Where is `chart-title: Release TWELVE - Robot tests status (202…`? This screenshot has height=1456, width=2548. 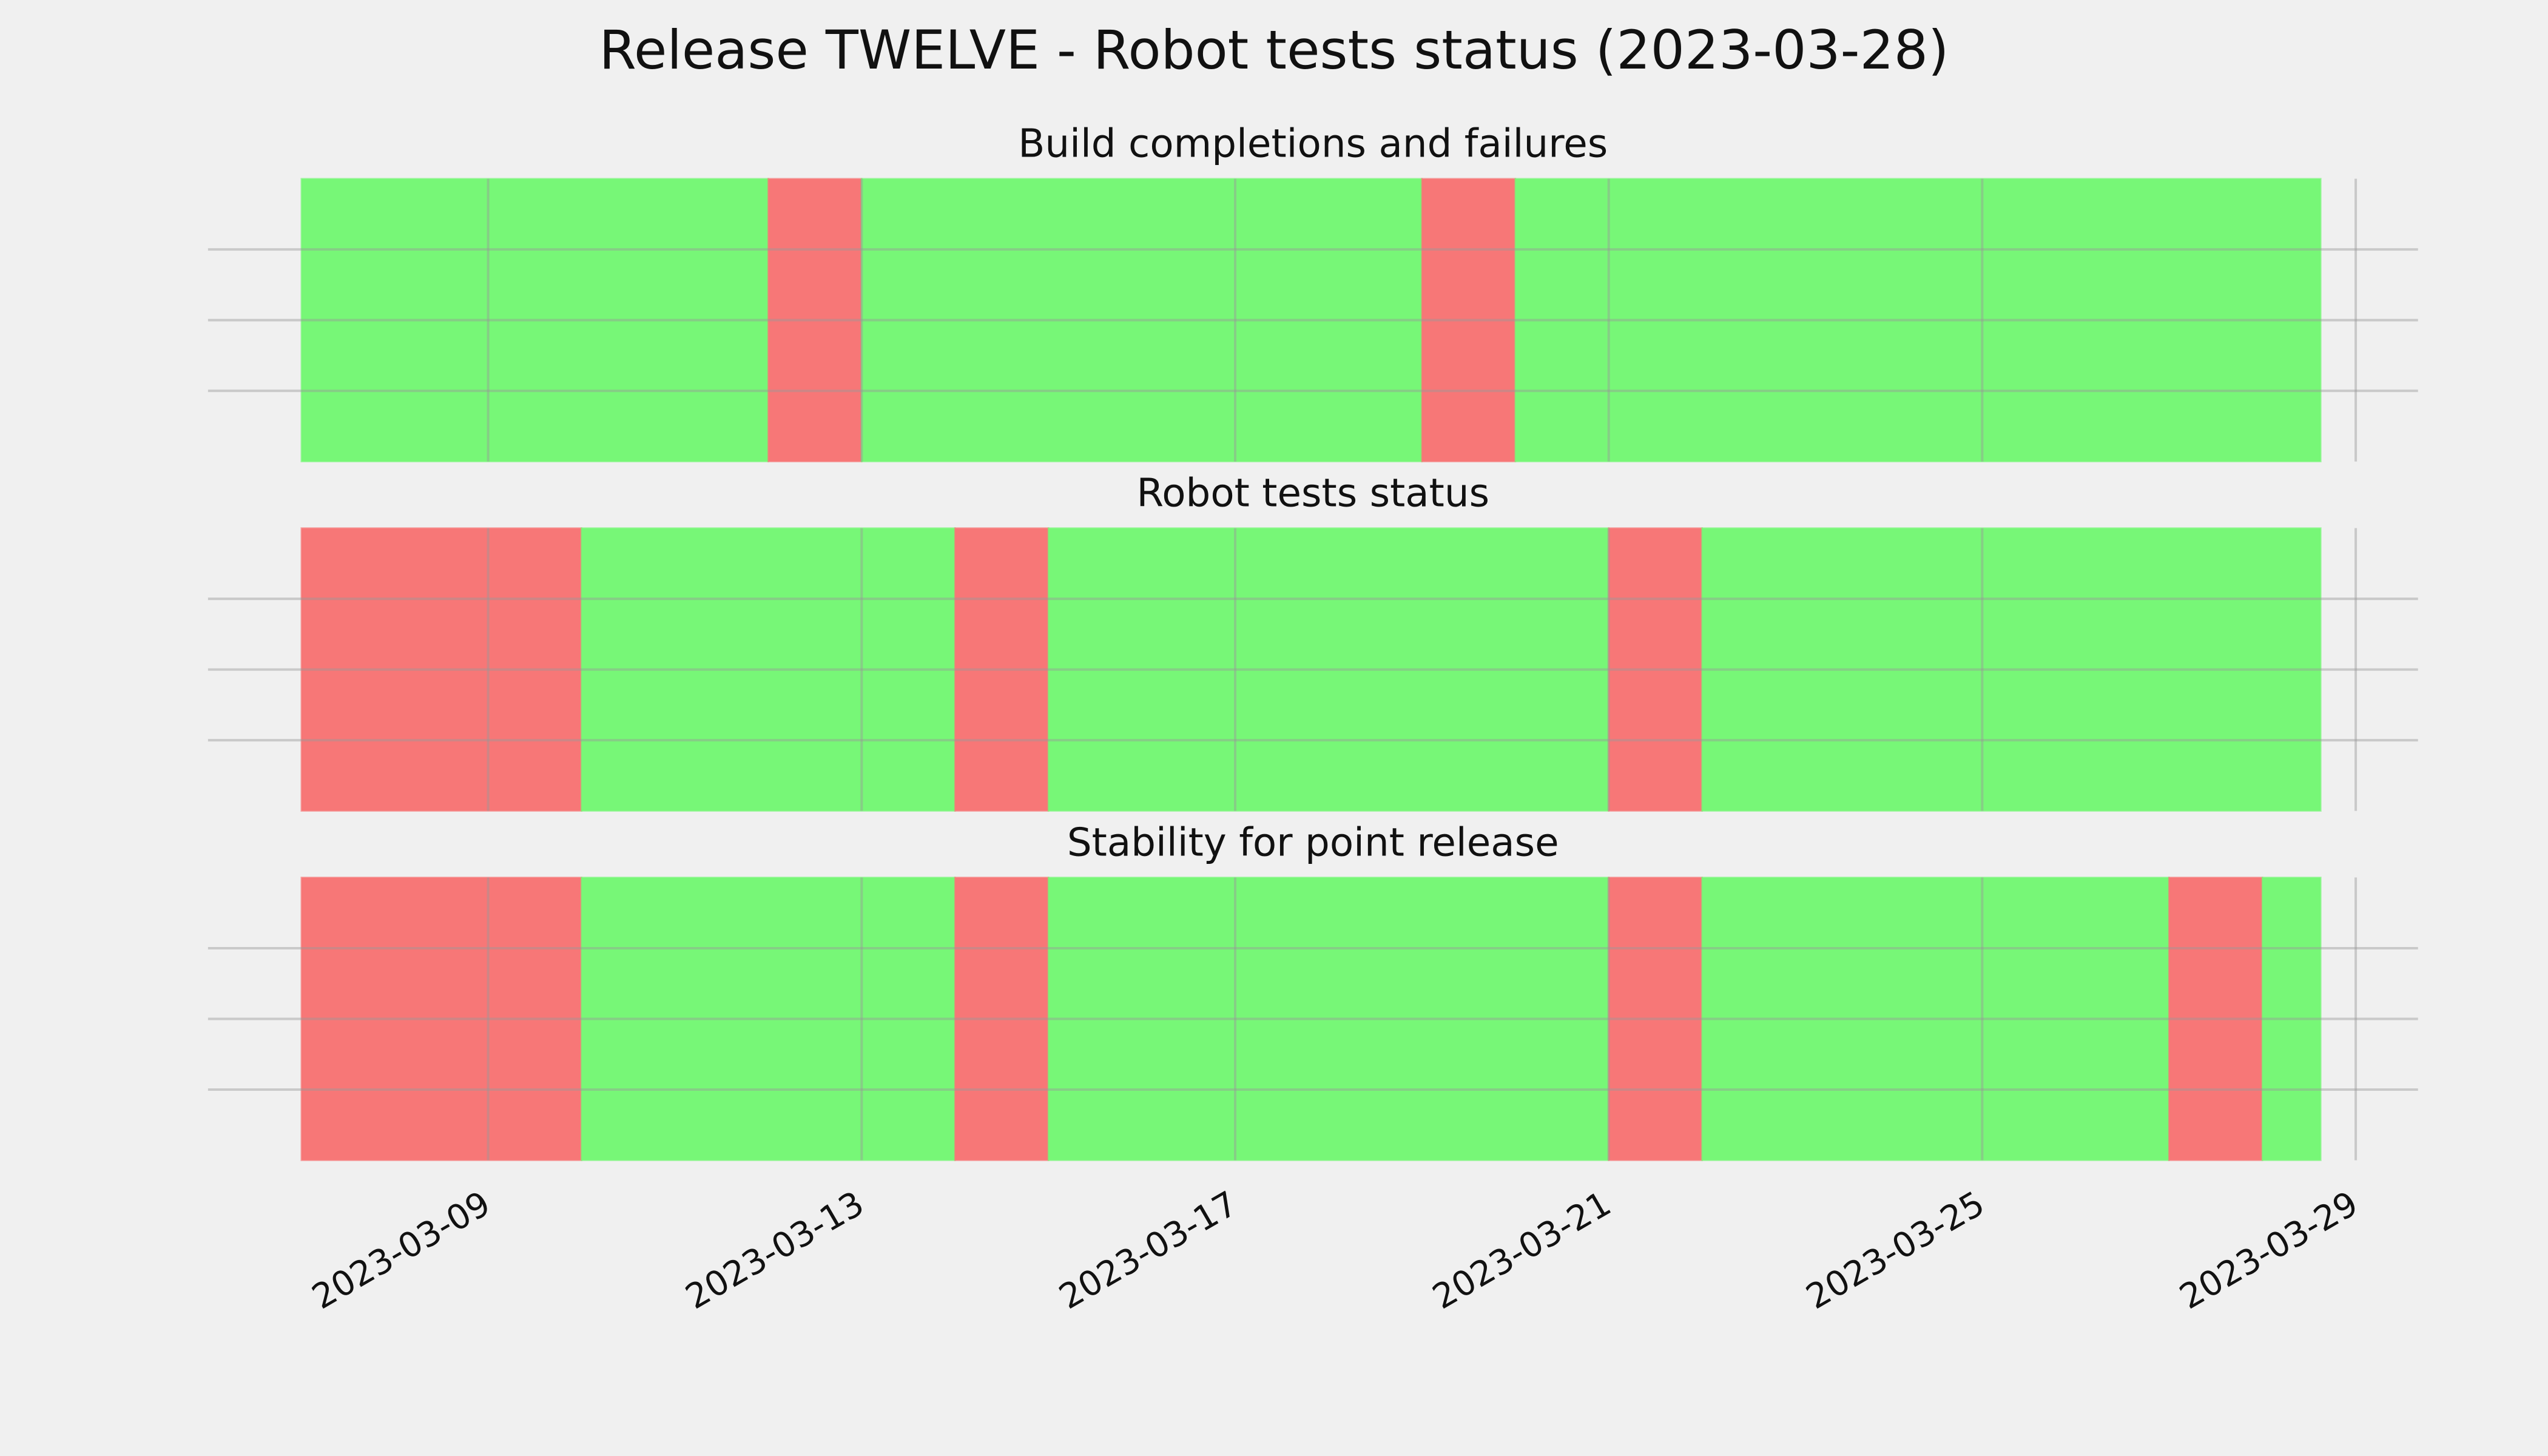
chart-title: Release TWELVE - Robot tests status (202… is located at coordinates (1274, 50).